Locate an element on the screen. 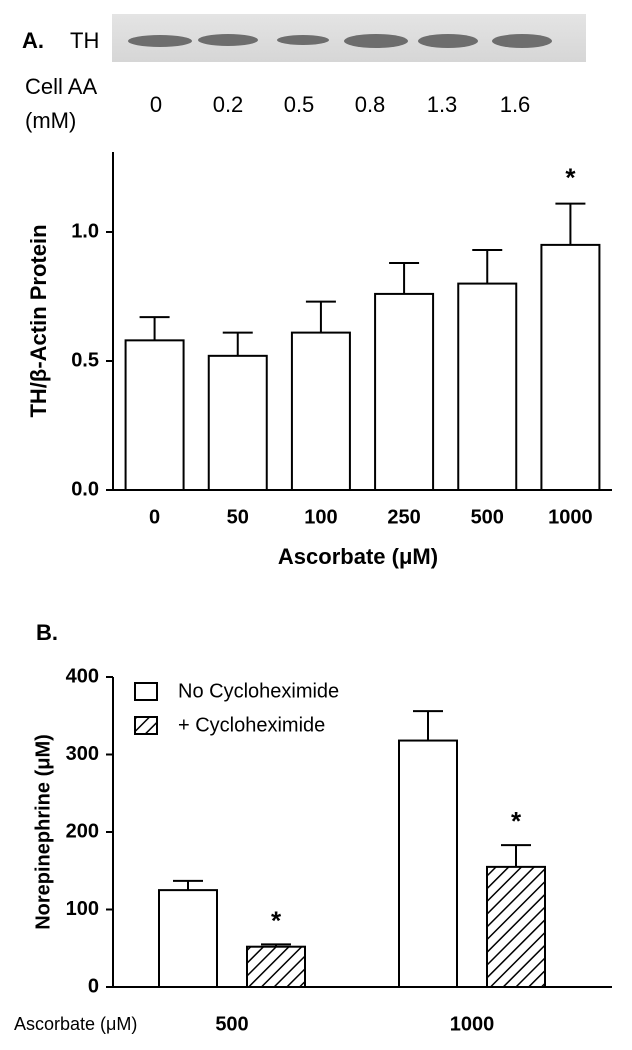  y-tick-label: 400 is located at coordinates (82, 676).